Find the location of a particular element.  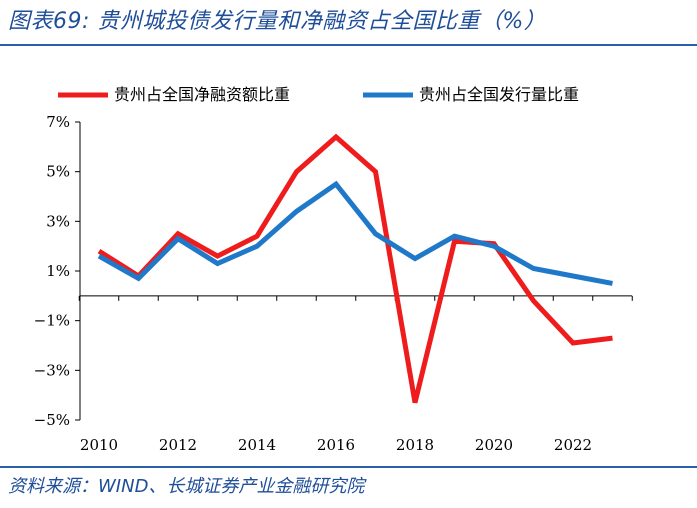

y-tick-label: 7% is located at coordinates (58, 122).